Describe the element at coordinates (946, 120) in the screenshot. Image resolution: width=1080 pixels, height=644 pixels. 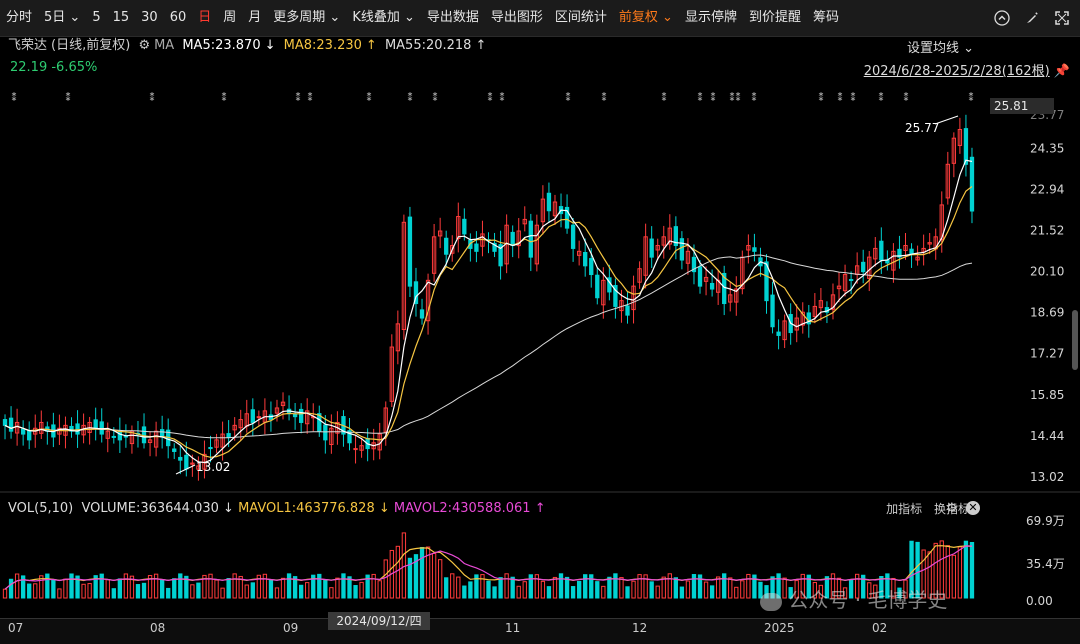
I see `high-arrow` at that location.